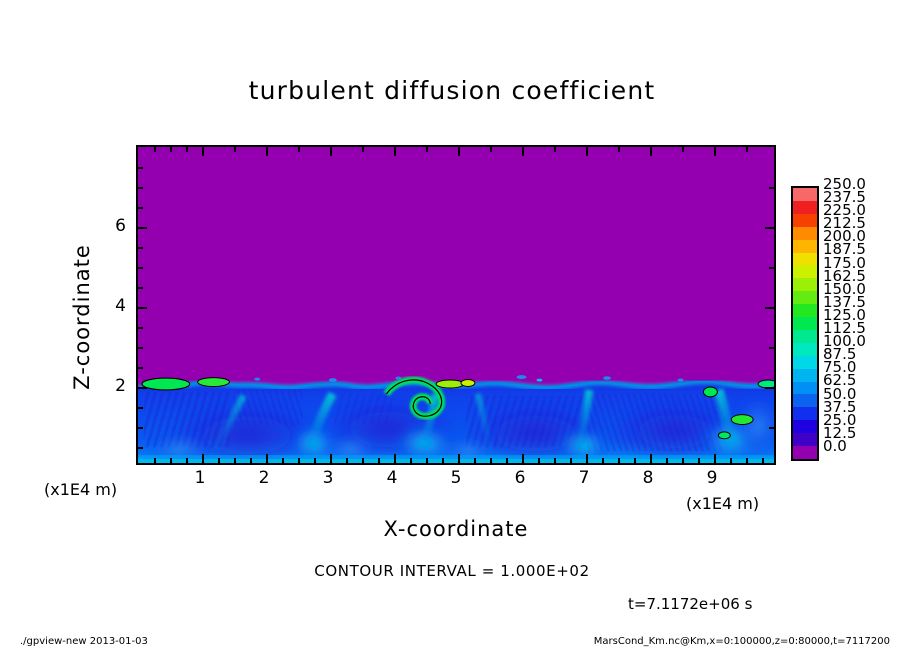  Describe the element at coordinates (120, 306) in the screenshot. I see `y-tick-label: 4` at that location.